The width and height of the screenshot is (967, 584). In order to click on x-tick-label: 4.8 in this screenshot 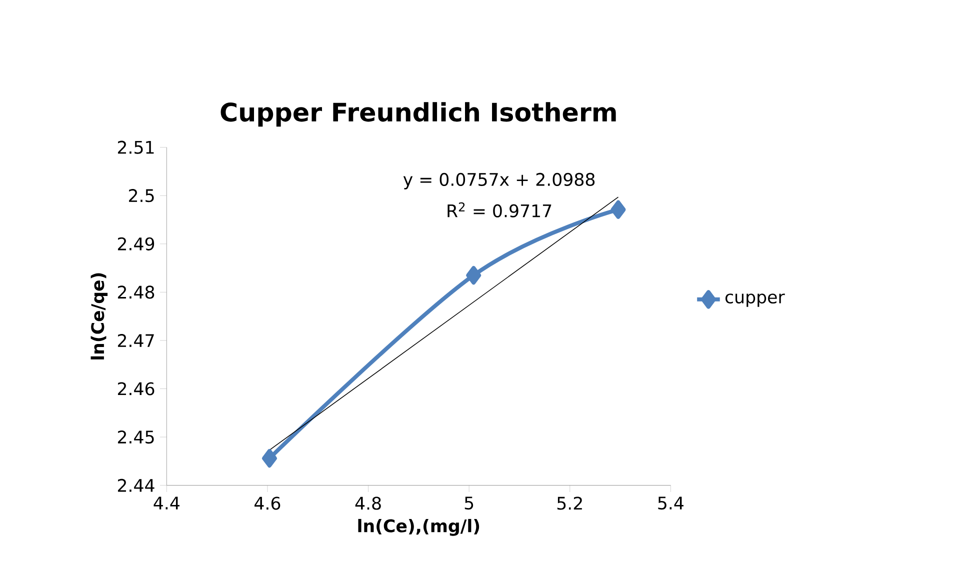, I will do `click(368, 503)`.